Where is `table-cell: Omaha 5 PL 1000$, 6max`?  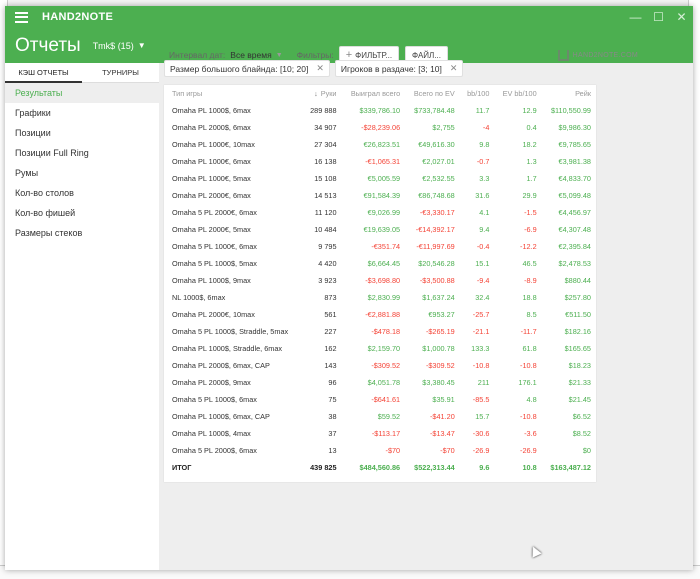 table-cell: Omaha 5 PL 1000$, 6max is located at coordinates (214, 399).